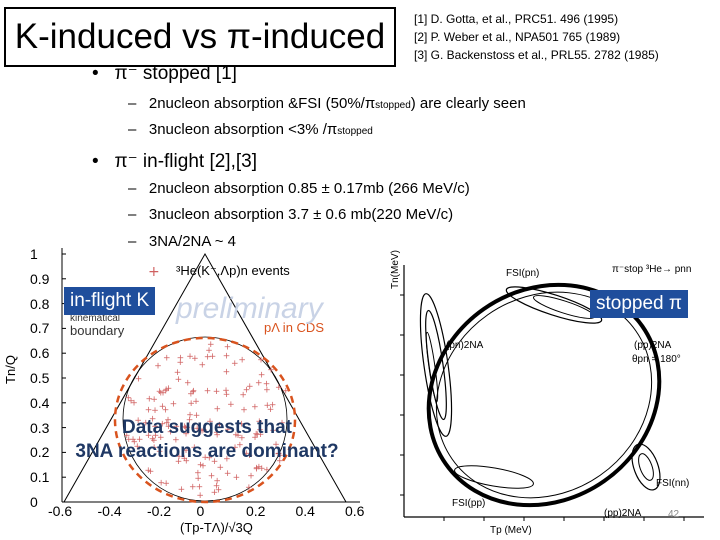 This screenshot has width=720, height=540. What do you see at coordinates (623, 513) in the screenshot?
I see `pp-2na-bottom-label: (pp)2NA` at bounding box center [623, 513].